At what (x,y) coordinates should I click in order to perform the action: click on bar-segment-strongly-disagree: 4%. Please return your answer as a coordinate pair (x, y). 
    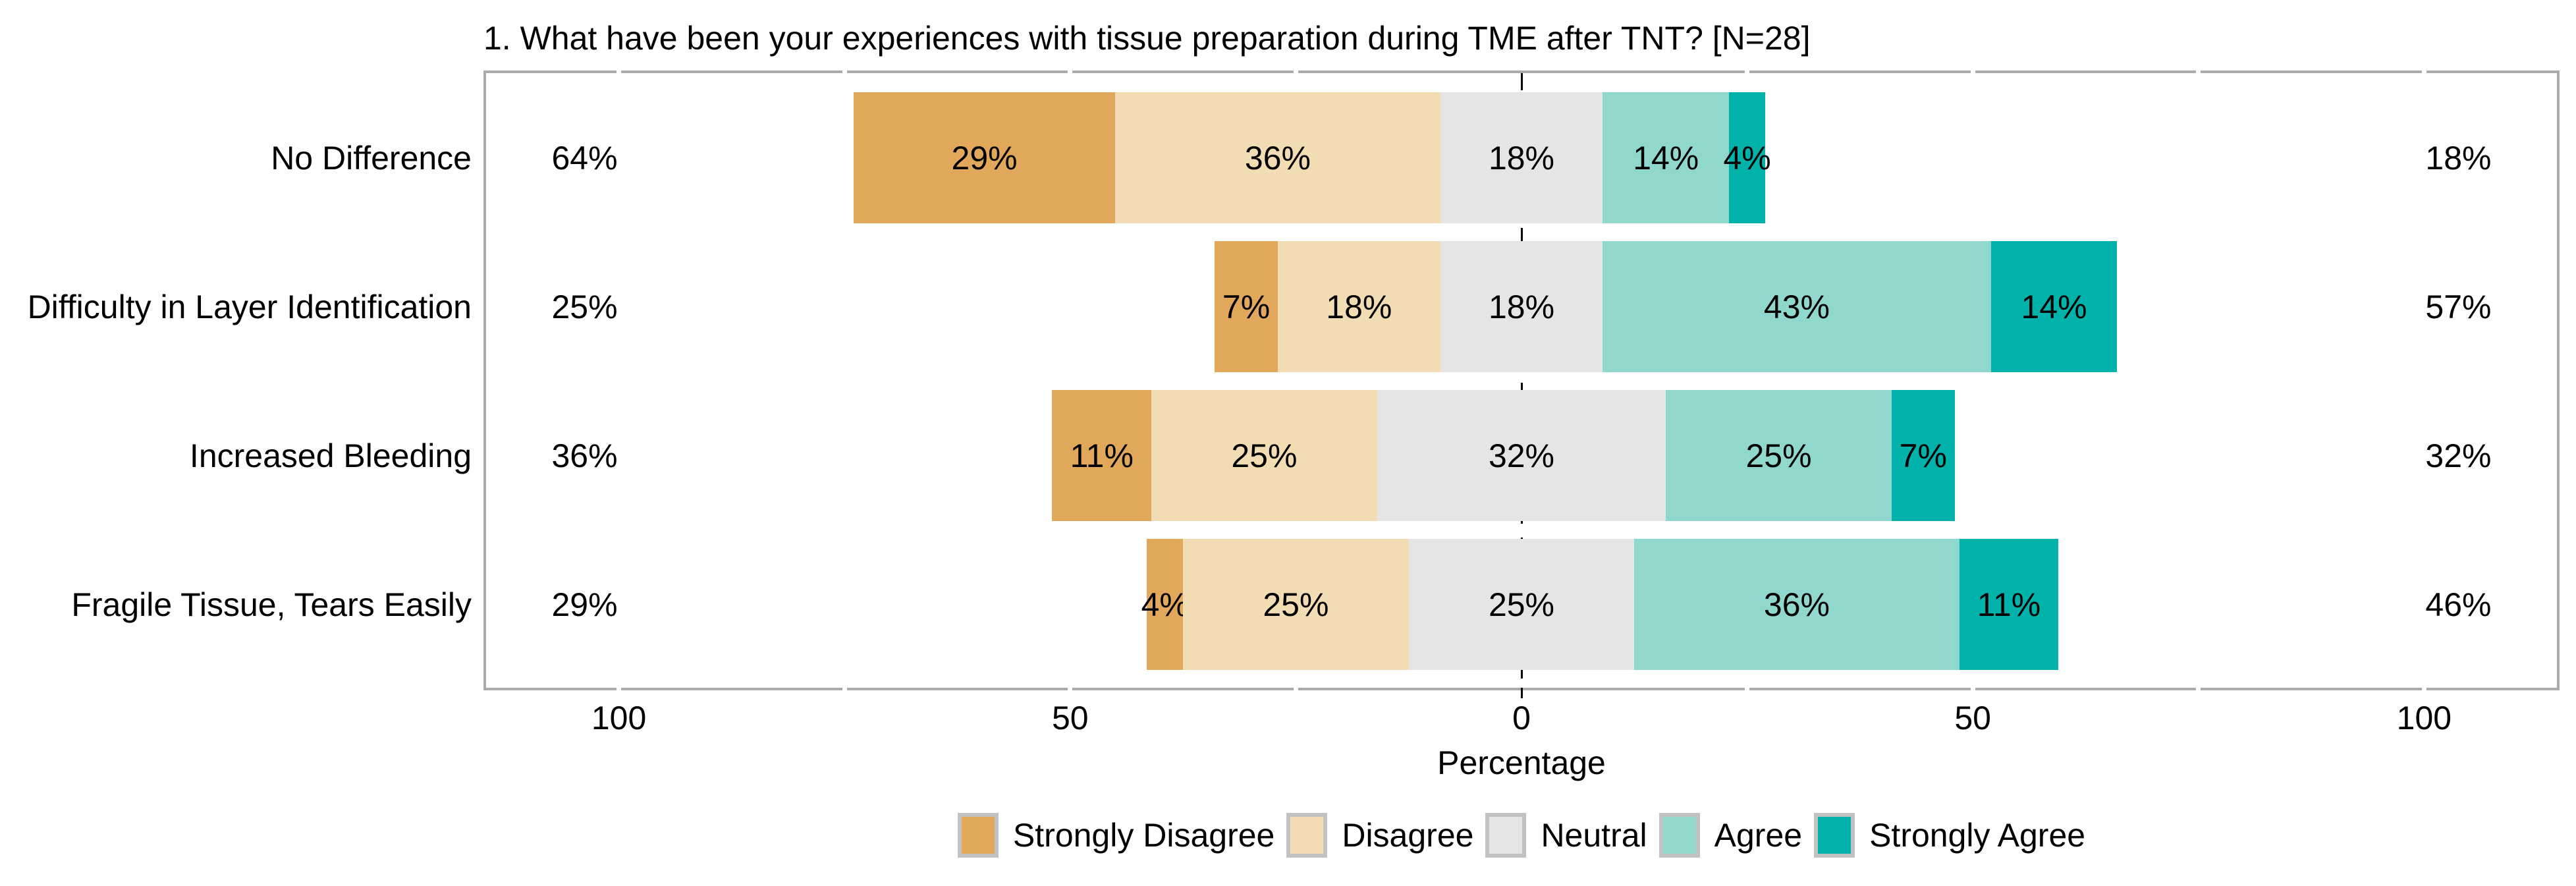
    Looking at the image, I should click on (1165, 604).